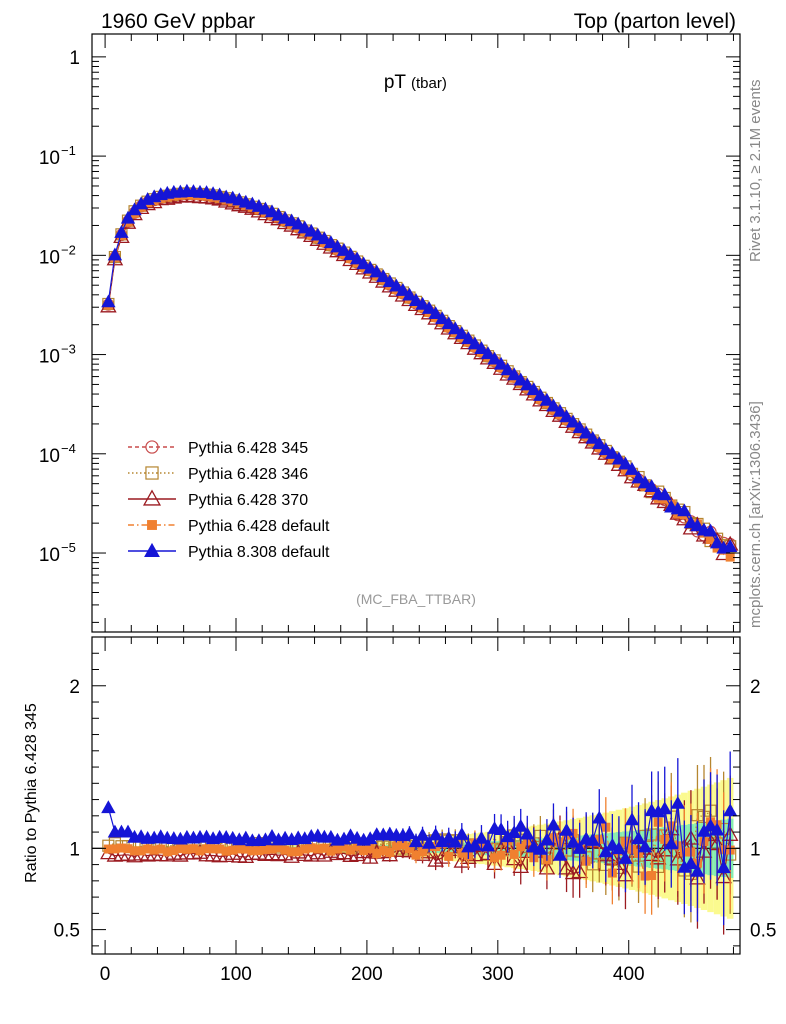 The image size is (786, 1024). I want to click on y-tick-exponent: −2, so click(68, 249).